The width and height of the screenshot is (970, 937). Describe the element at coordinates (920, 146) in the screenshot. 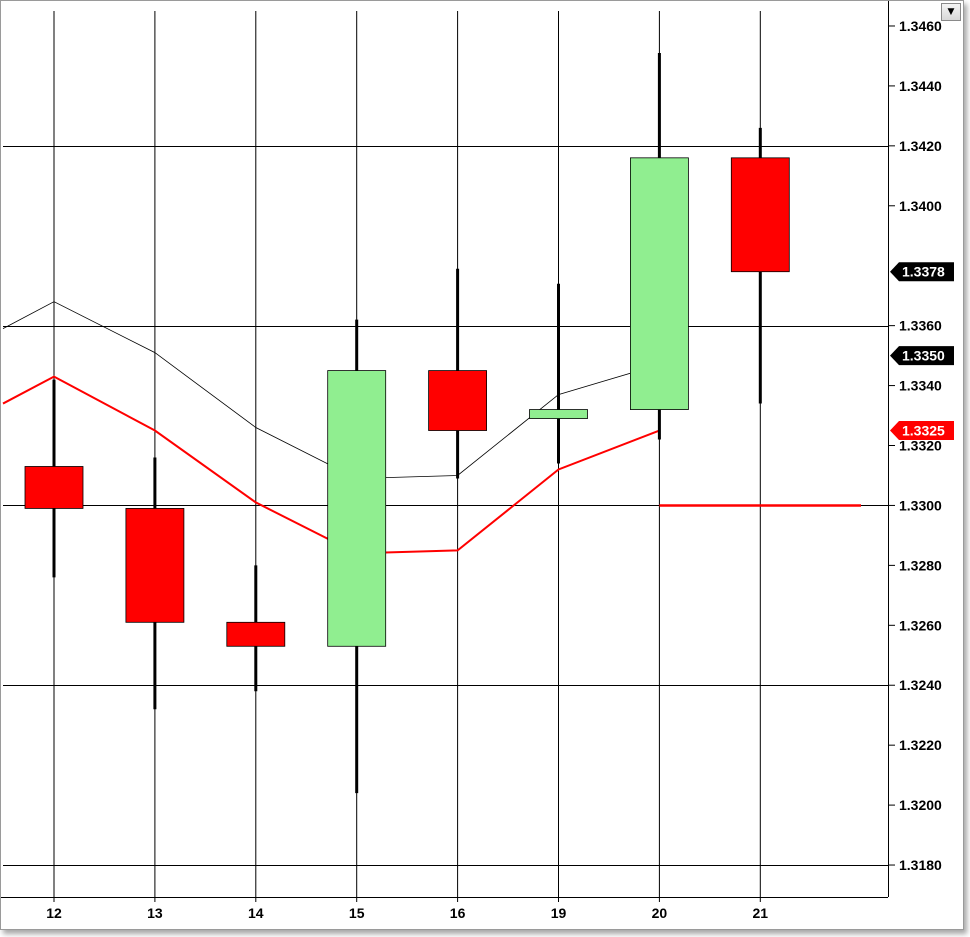

I see `y-tick-label: 1.3420` at that location.